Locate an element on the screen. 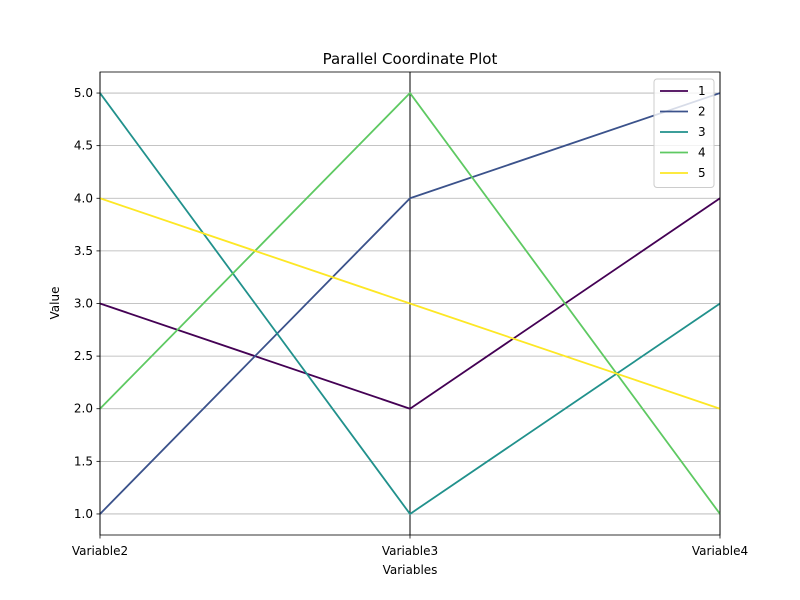 This screenshot has width=800, height=600. legend-label: 3 is located at coordinates (702, 132).